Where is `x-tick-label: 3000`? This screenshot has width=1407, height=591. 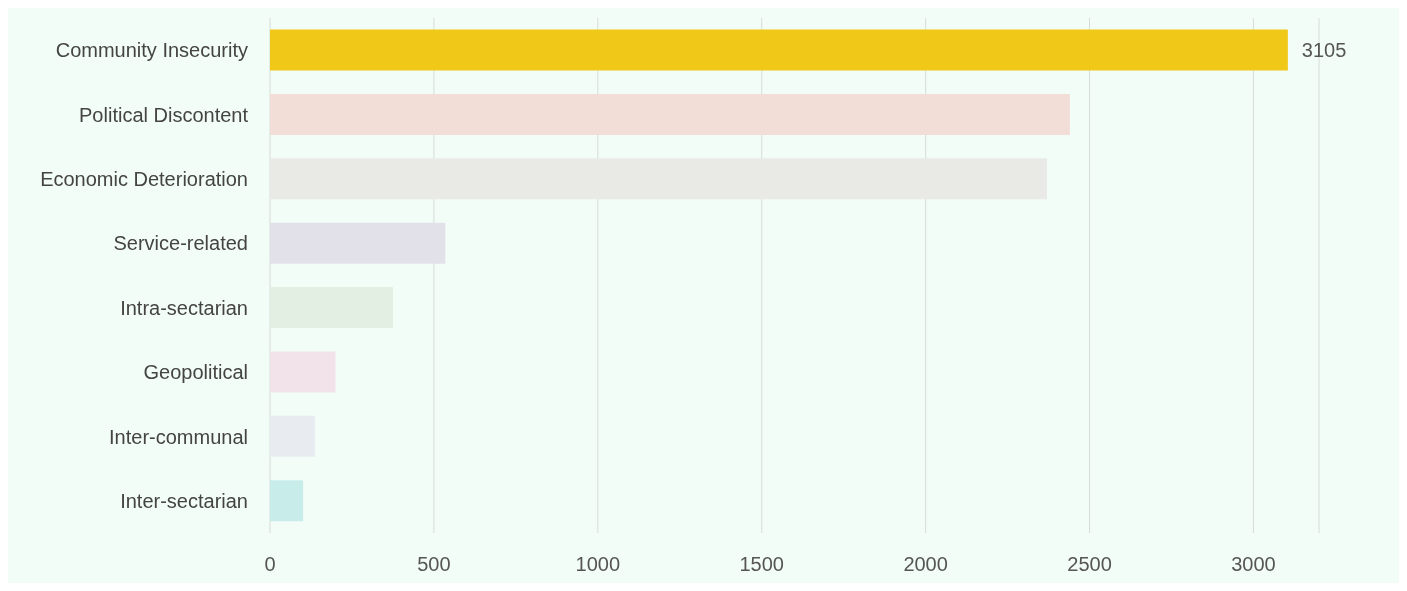 x-tick-label: 3000 is located at coordinates (1253, 564).